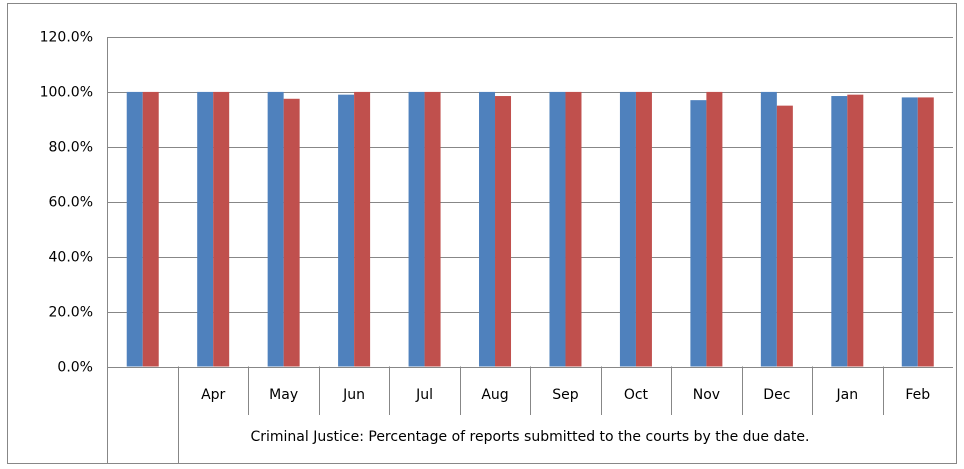 The width and height of the screenshot is (964, 469). I want to click on y-tick-label: 60.0%, so click(71, 203).